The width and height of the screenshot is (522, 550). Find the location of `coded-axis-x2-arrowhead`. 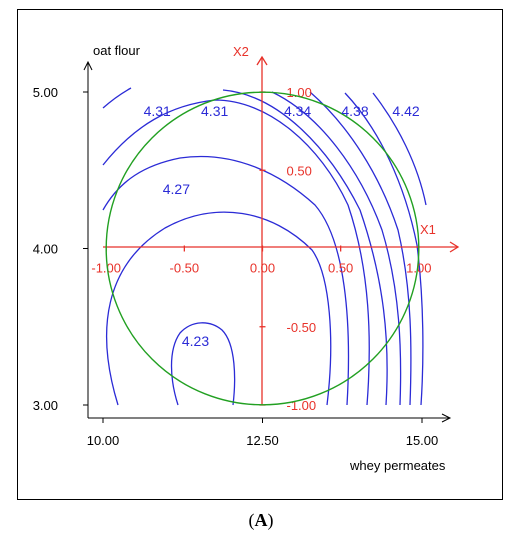

coded-axis-x2-arrowhead is located at coordinates (262, 60).